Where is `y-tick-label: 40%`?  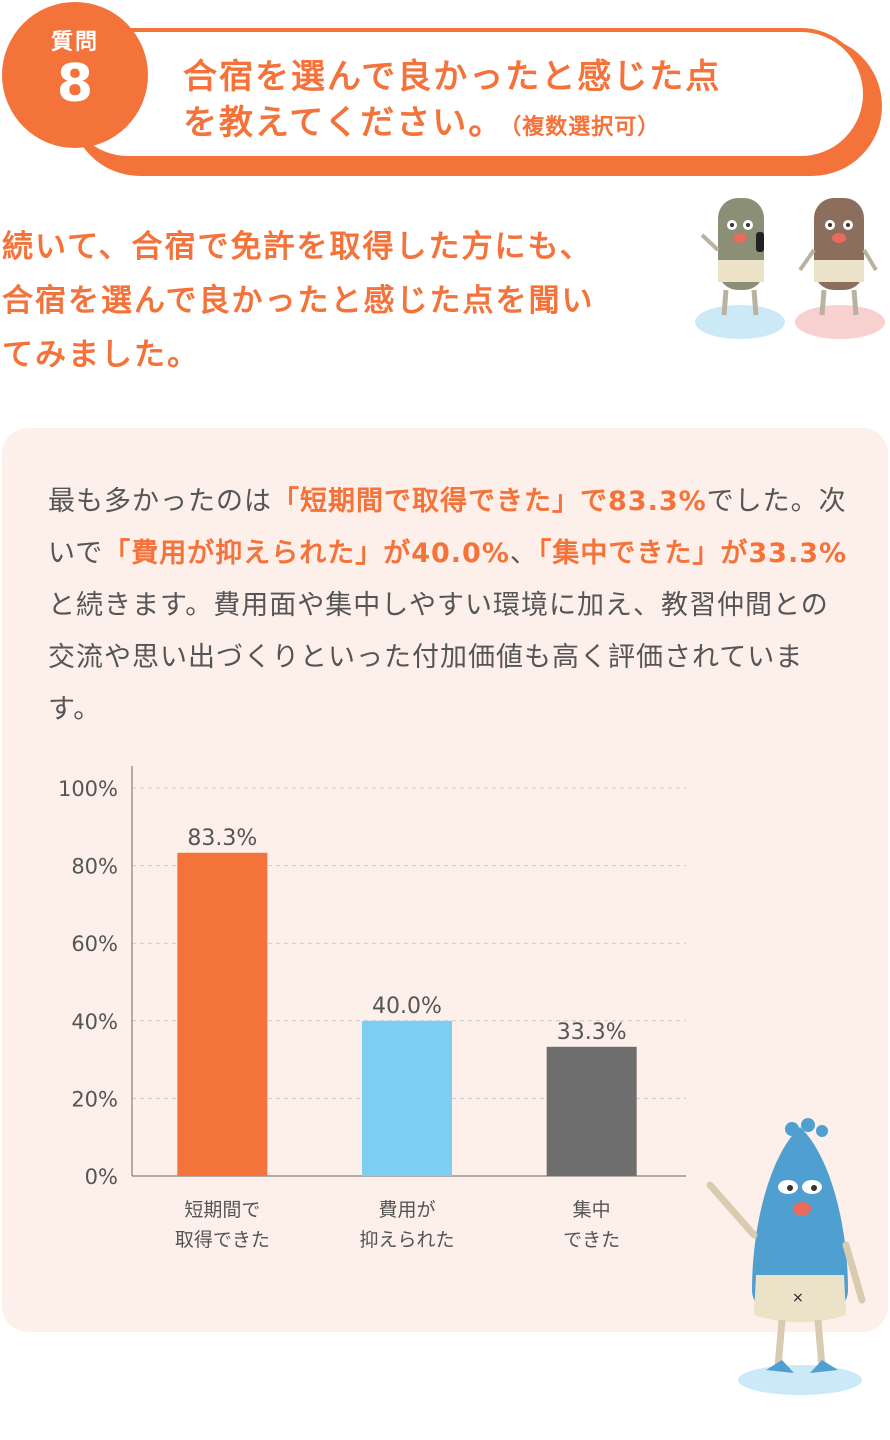
y-tick-label: 40% is located at coordinates (94, 1022).